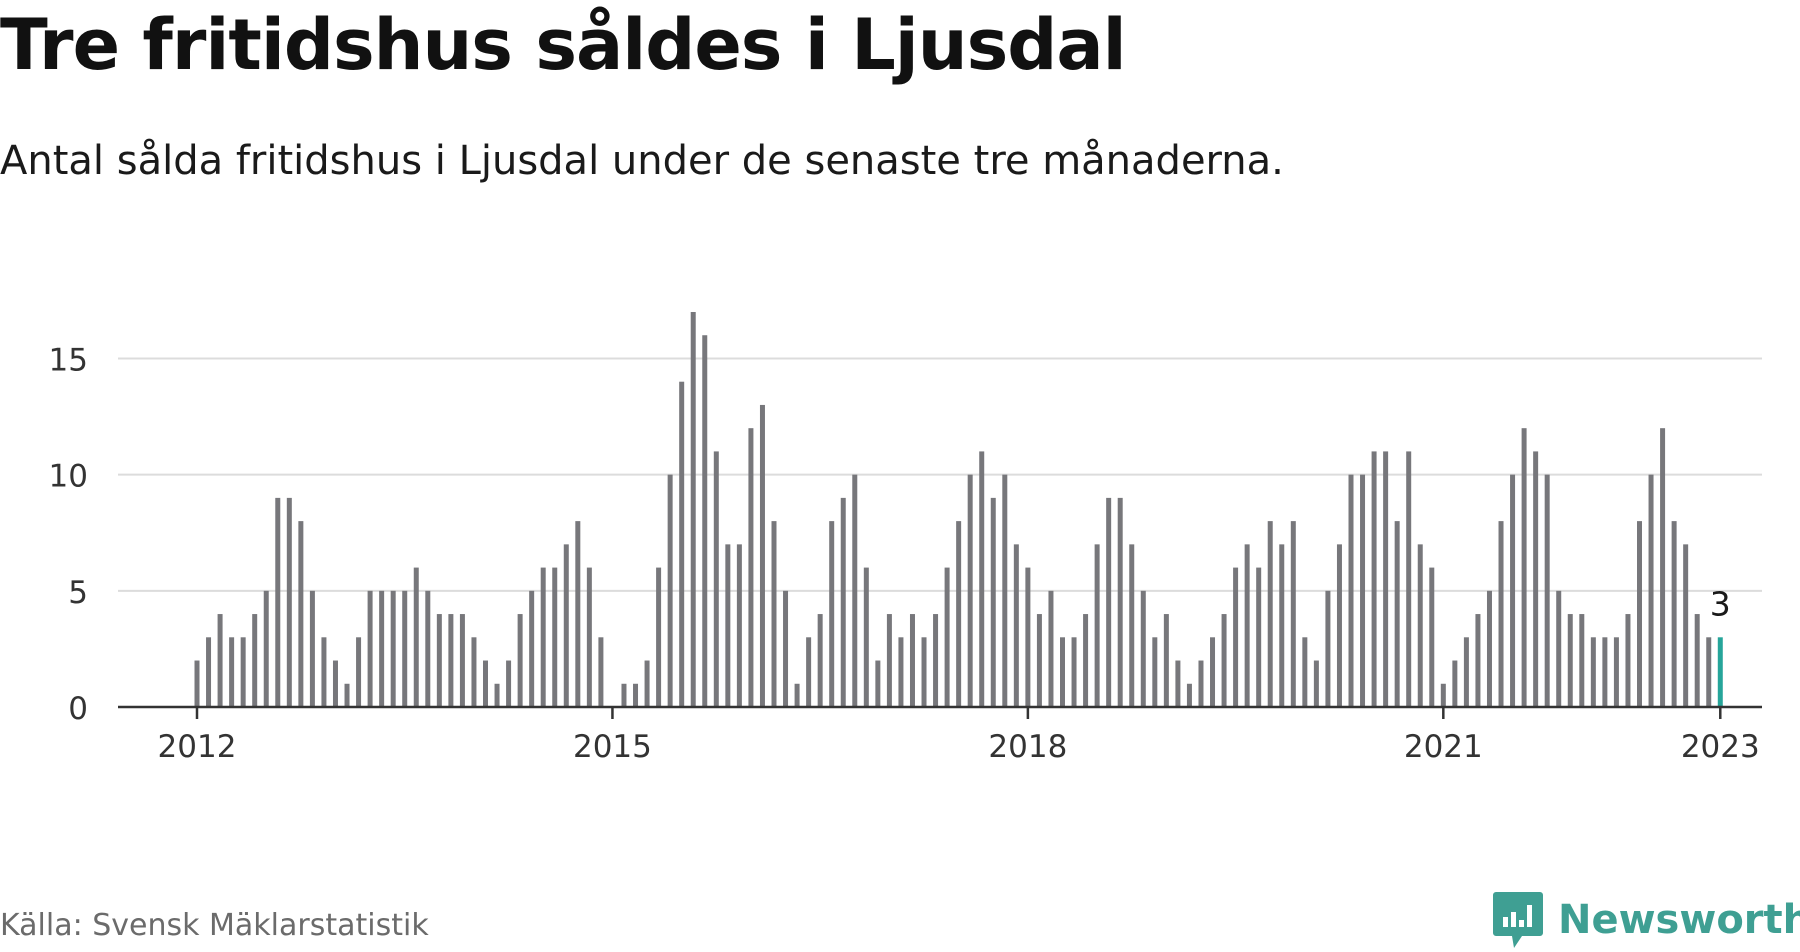 The width and height of the screenshot is (1800, 952). I want to click on data-label: 3, so click(1720, 603).